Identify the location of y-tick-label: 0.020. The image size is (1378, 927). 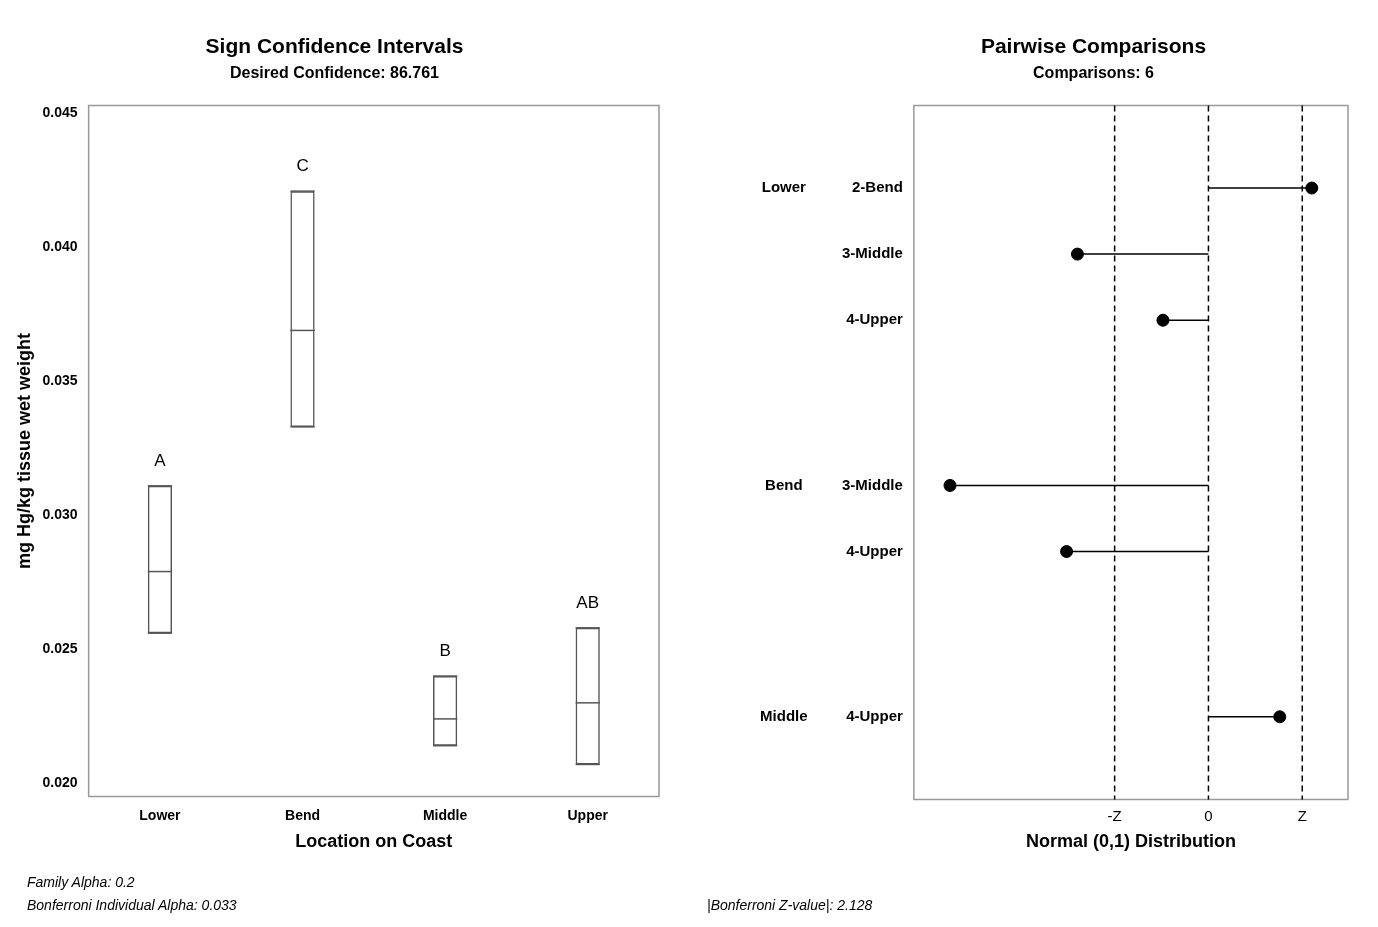
(60, 782).